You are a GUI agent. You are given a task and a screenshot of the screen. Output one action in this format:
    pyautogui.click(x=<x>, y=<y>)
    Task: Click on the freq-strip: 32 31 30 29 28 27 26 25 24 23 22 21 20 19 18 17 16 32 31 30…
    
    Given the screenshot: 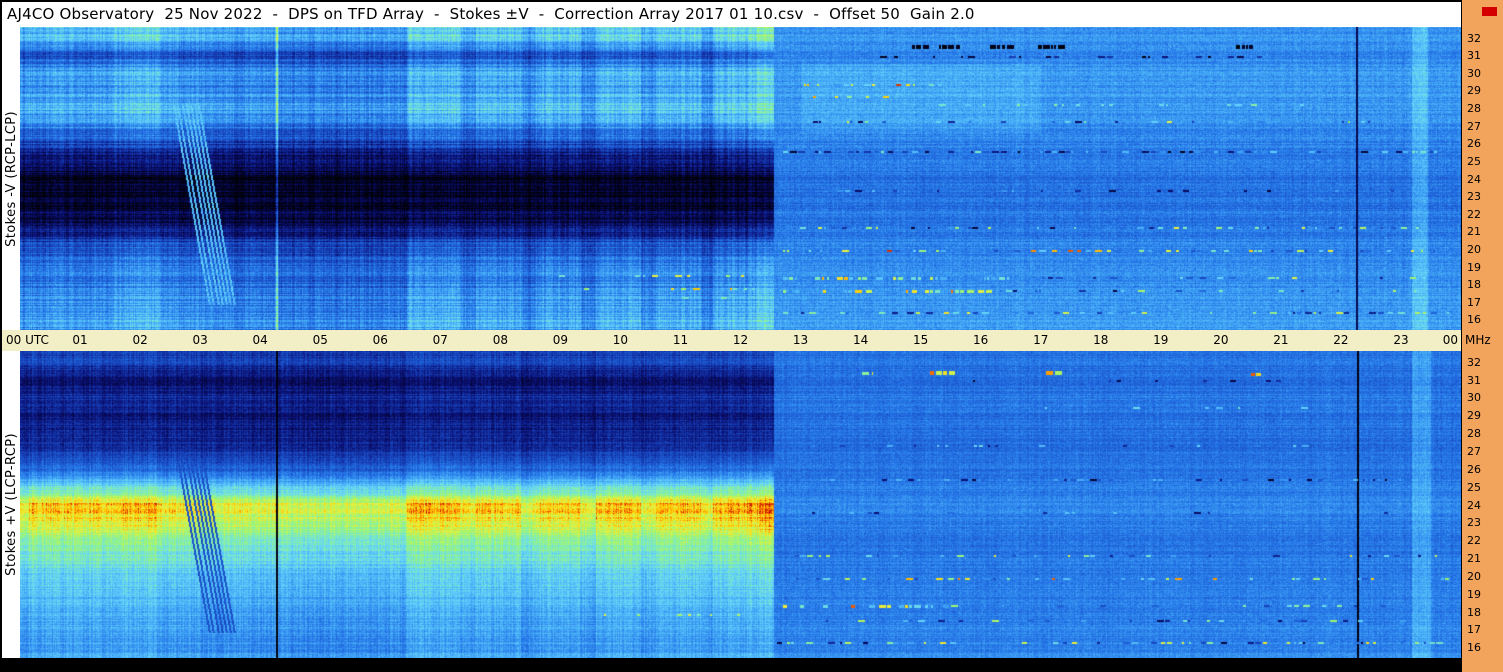 What is the action you would take?
    pyautogui.click(x=1482, y=336)
    